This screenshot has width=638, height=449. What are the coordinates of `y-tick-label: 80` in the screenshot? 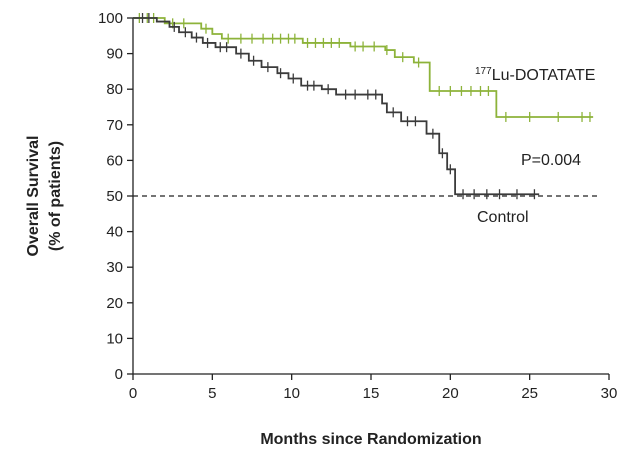 It's located at (114, 89).